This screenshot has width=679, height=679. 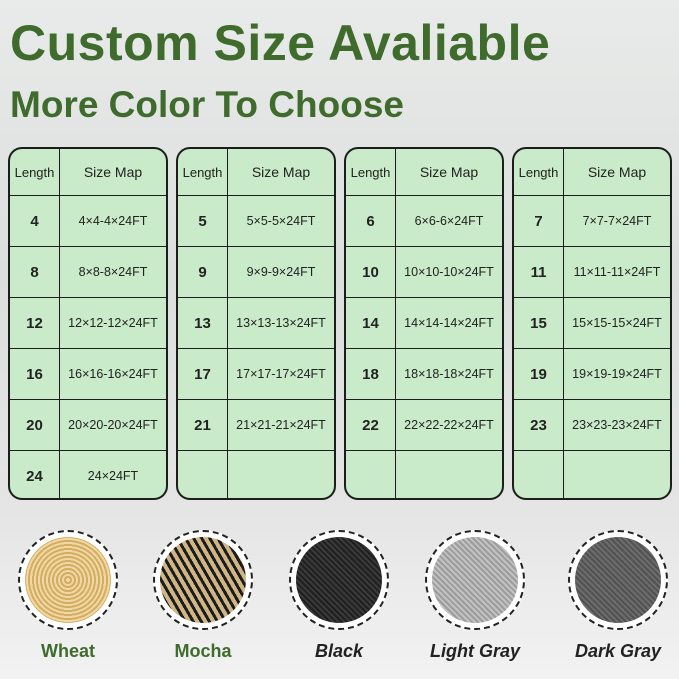 I want to click on table-row: 18 18×18-18×24FT, so click(x=424, y=373).